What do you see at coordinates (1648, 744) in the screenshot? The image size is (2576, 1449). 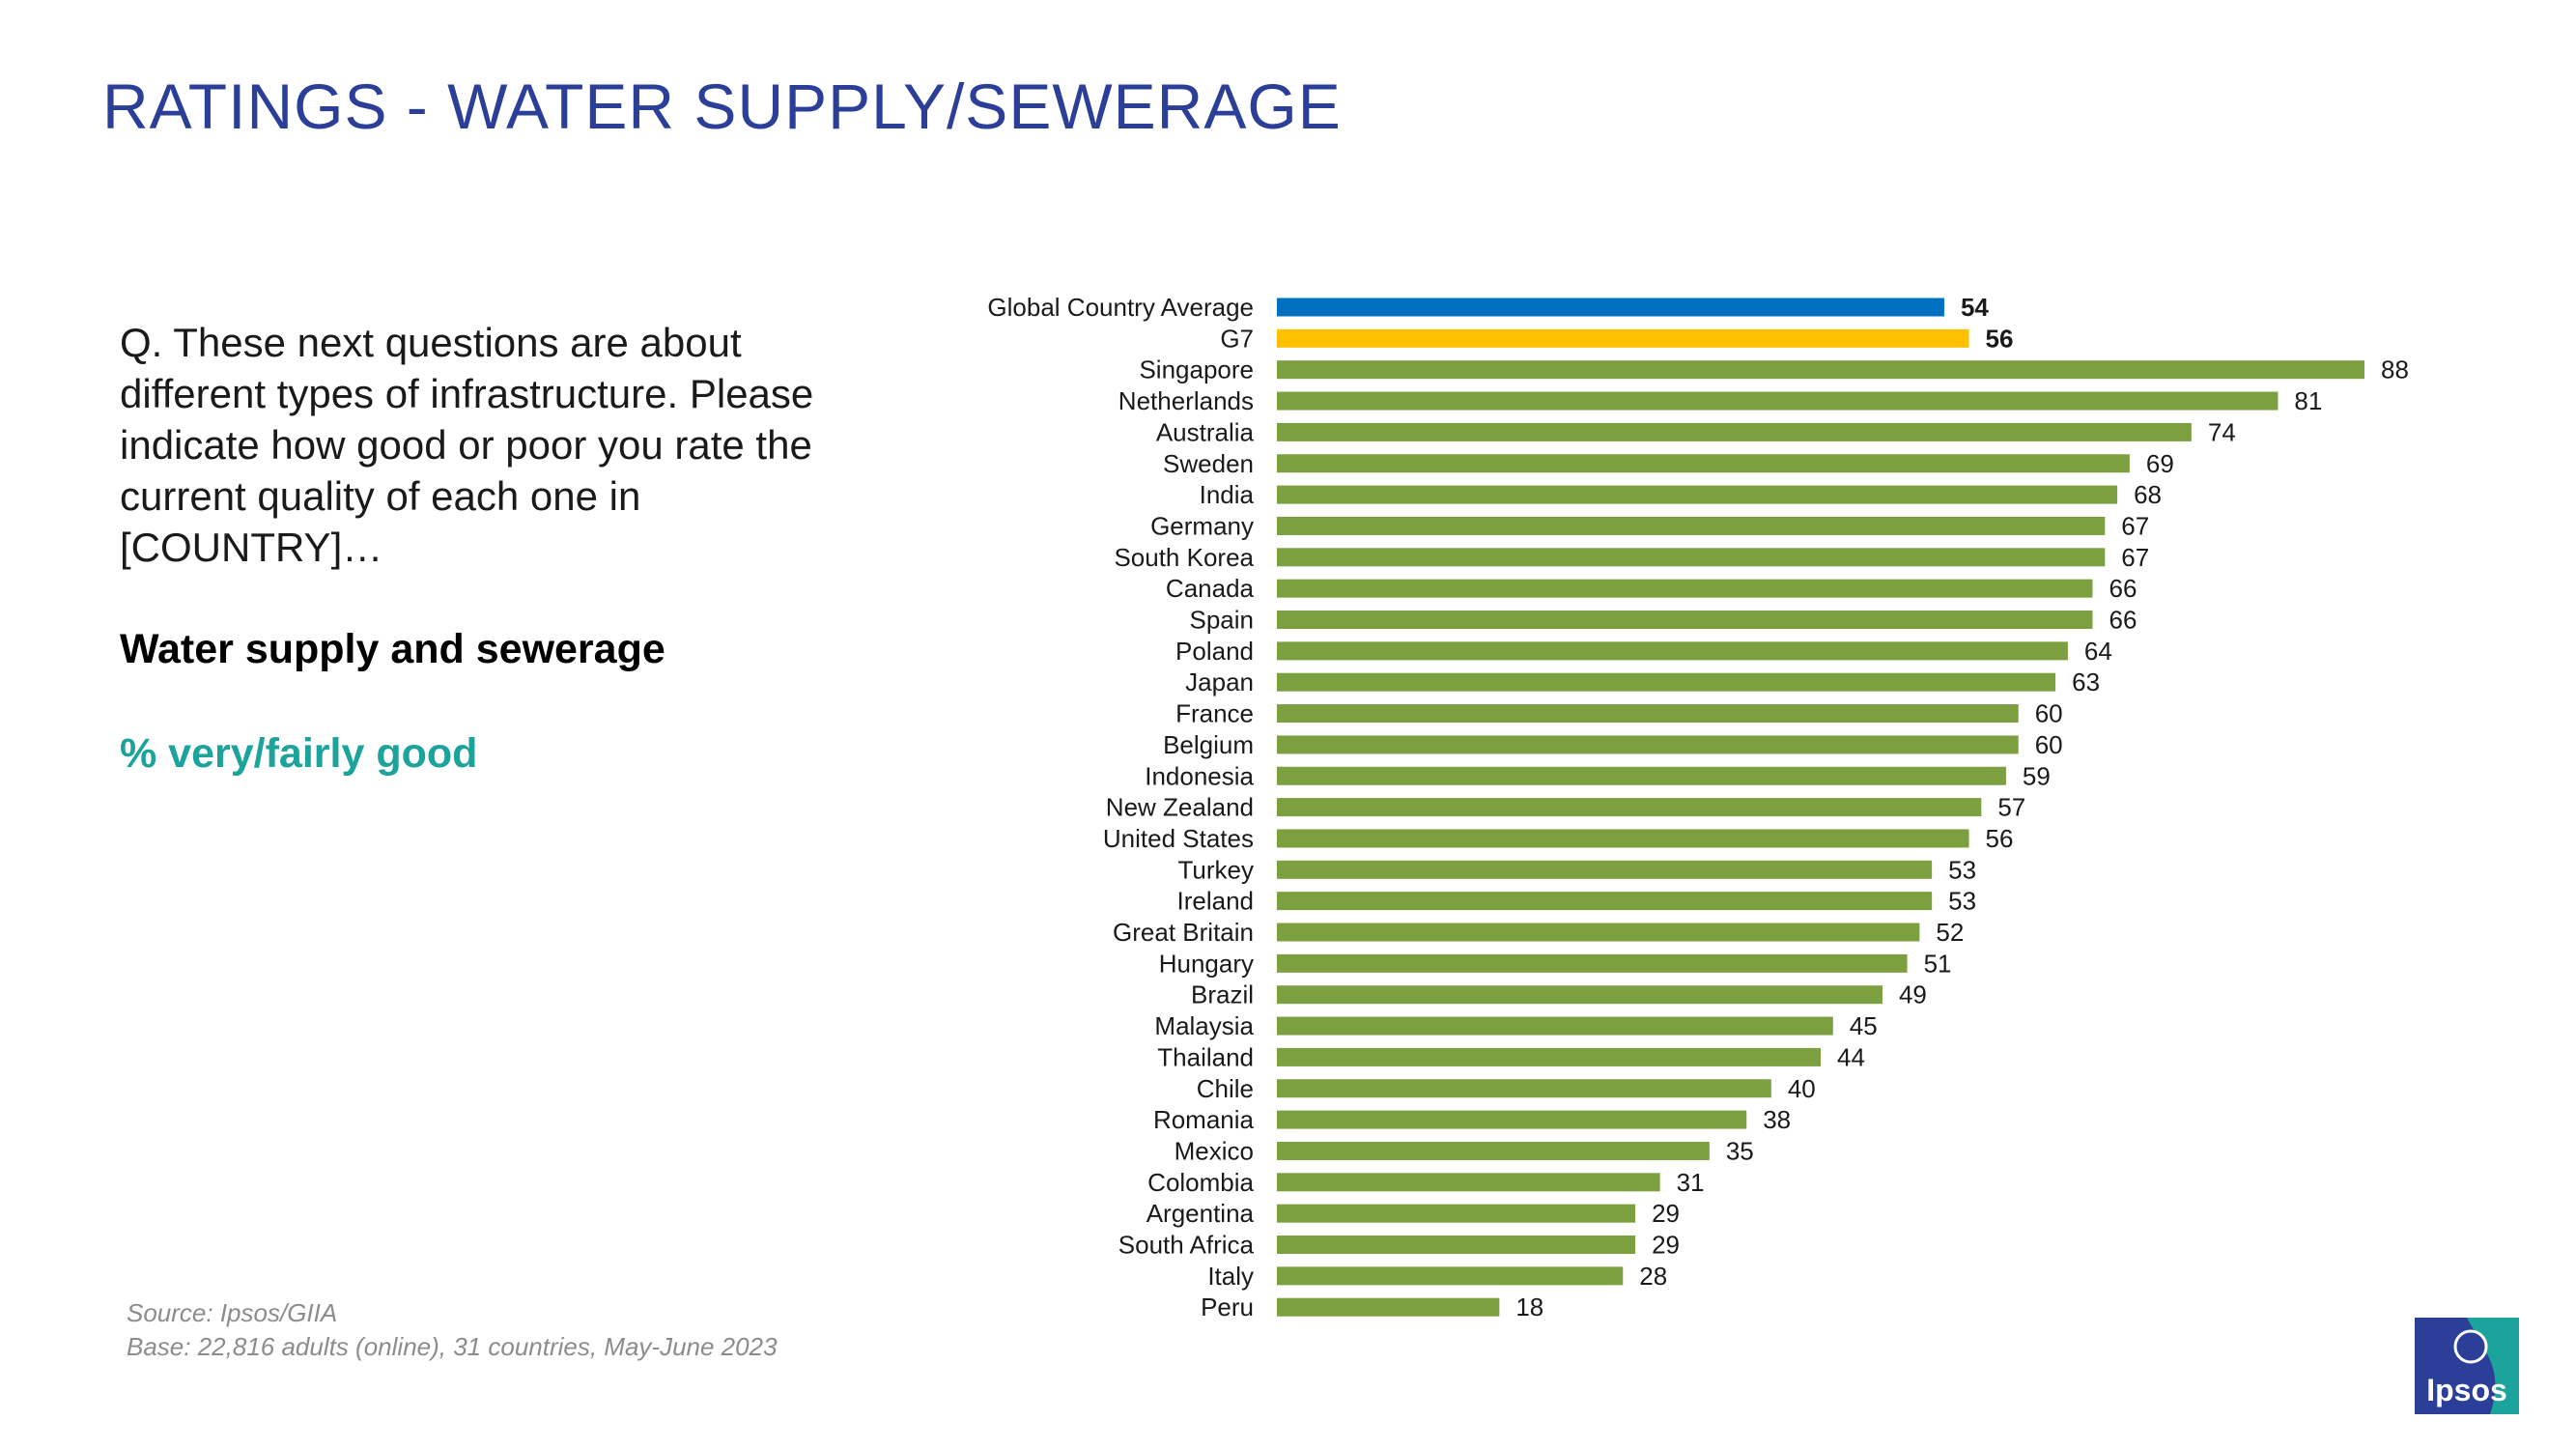 I see `bar-belgium` at bounding box center [1648, 744].